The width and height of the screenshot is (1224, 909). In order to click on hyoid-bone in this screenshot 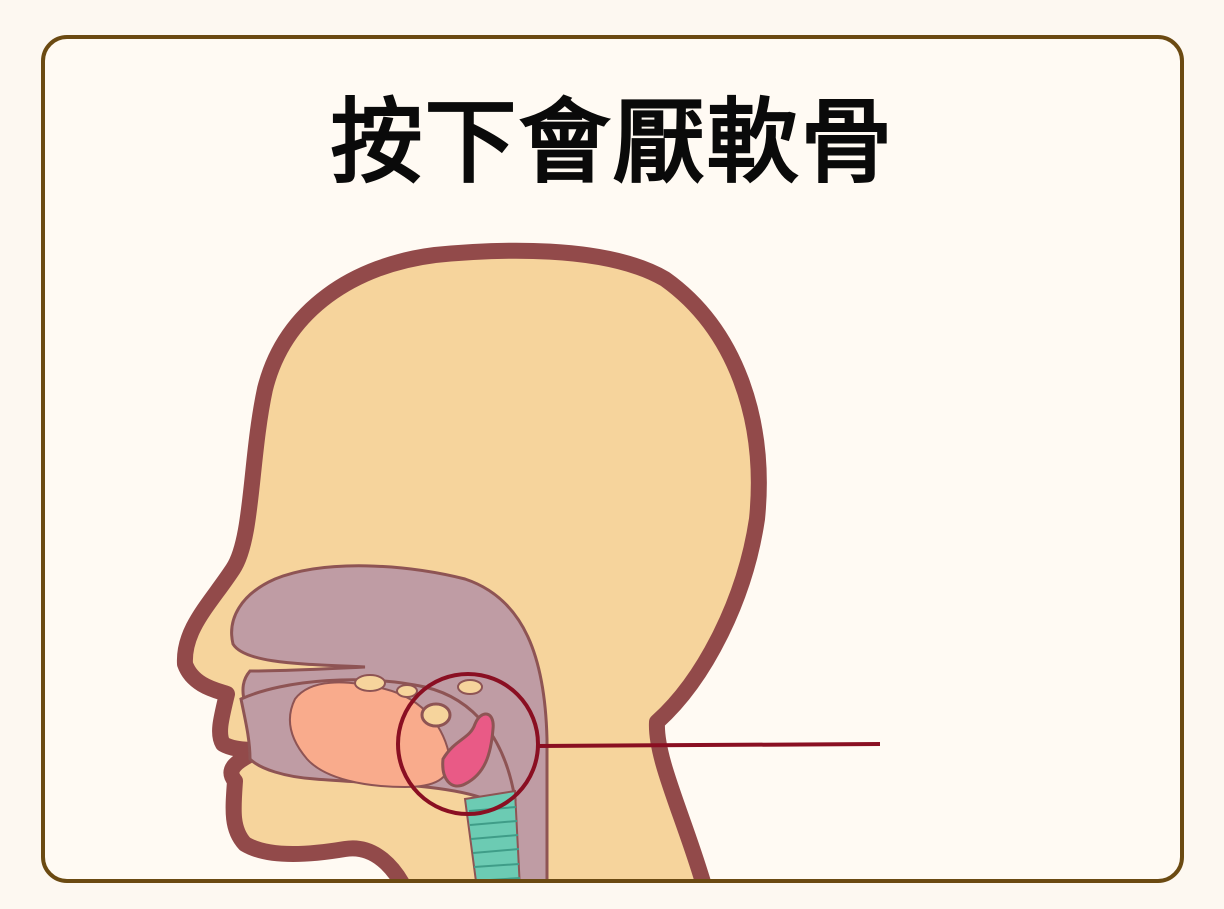, I will do `click(436, 715)`.